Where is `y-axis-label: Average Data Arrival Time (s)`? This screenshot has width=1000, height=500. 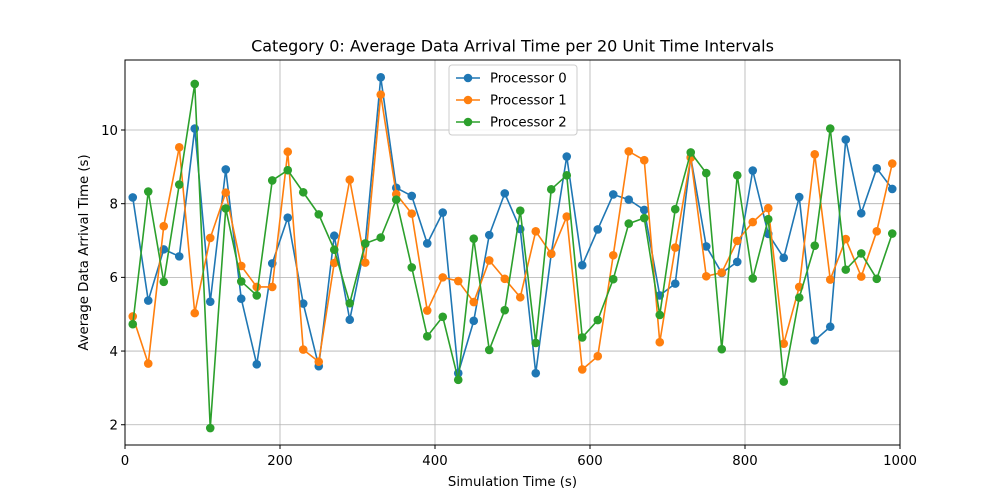 y-axis-label: Average Data Arrival Time (s) is located at coordinates (84, 252).